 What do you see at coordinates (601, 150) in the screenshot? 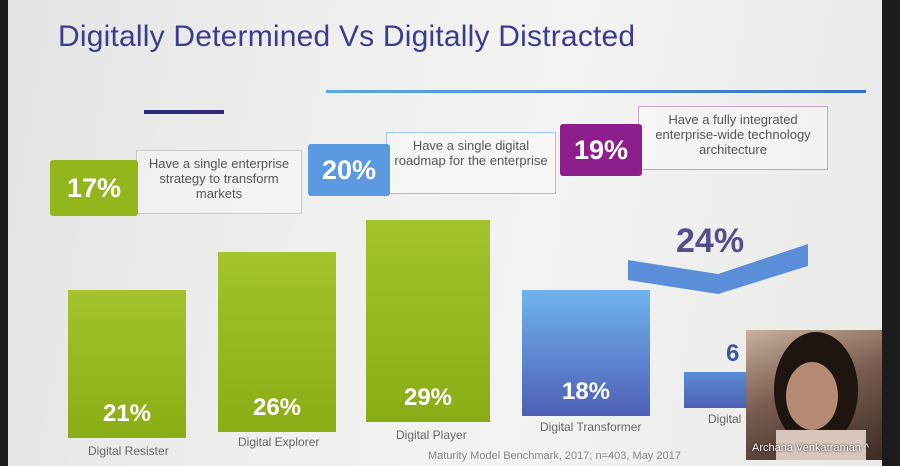
I see `stat-architecture-value: 19%` at bounding box center [601, 150].